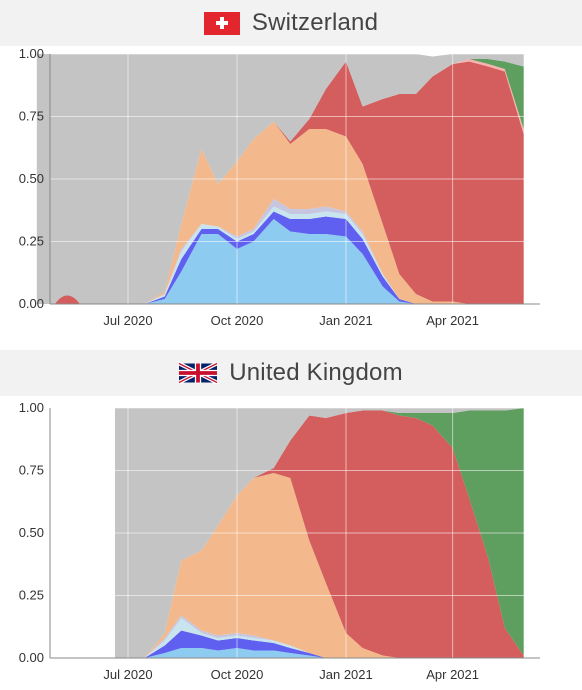 The image size is (582, 690). I want to click on uk-flag-icon, so click(198, 373).